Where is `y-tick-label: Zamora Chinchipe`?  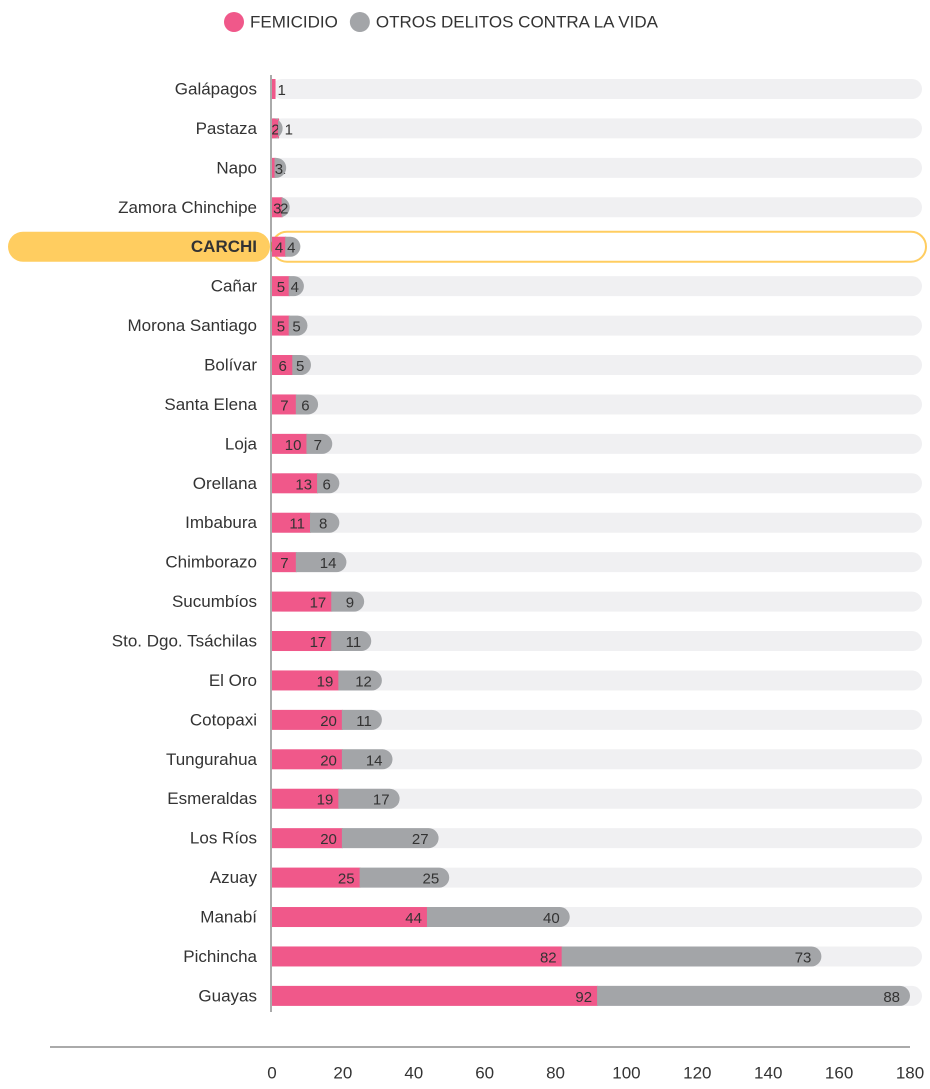 y-tick-label: Zamora Chinchipe is located at coordinates (187, 207).